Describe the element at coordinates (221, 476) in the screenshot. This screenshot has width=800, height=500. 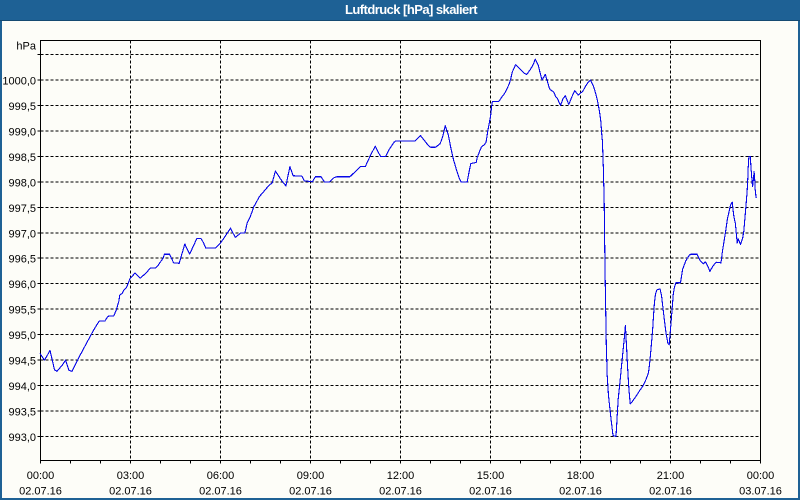
I see `svg-text: 06:00` at that location.